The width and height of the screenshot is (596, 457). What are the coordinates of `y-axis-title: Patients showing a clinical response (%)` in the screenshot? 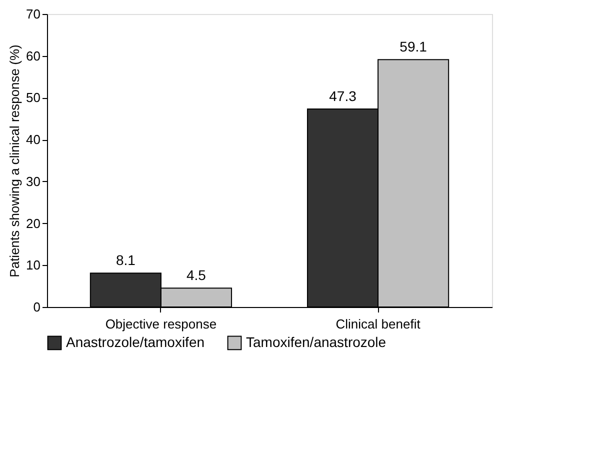 It's located at (14, 161).